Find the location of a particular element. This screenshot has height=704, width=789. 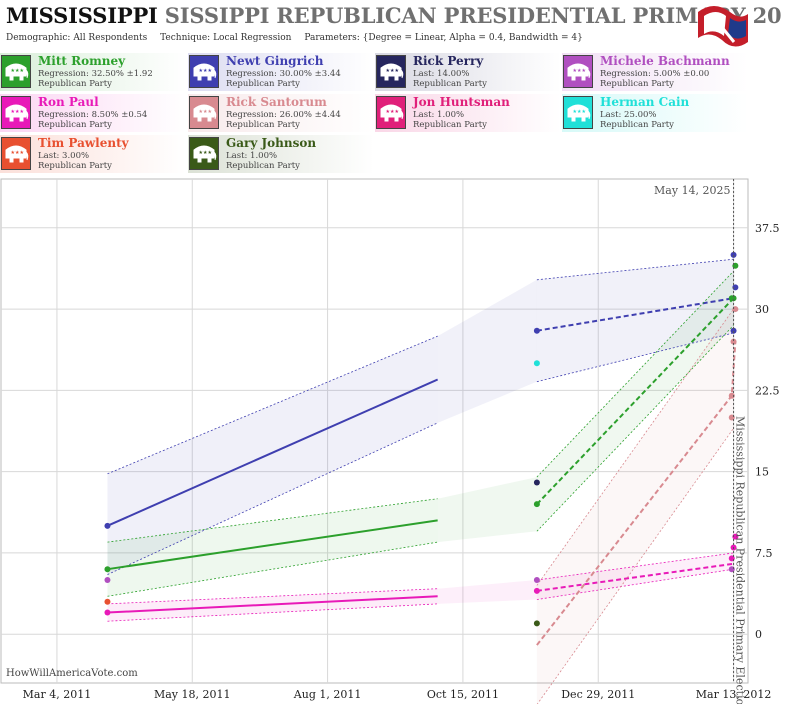

candidate-stat: Regression: 8.50% ±0.54 is located at coordinates (93, 115).